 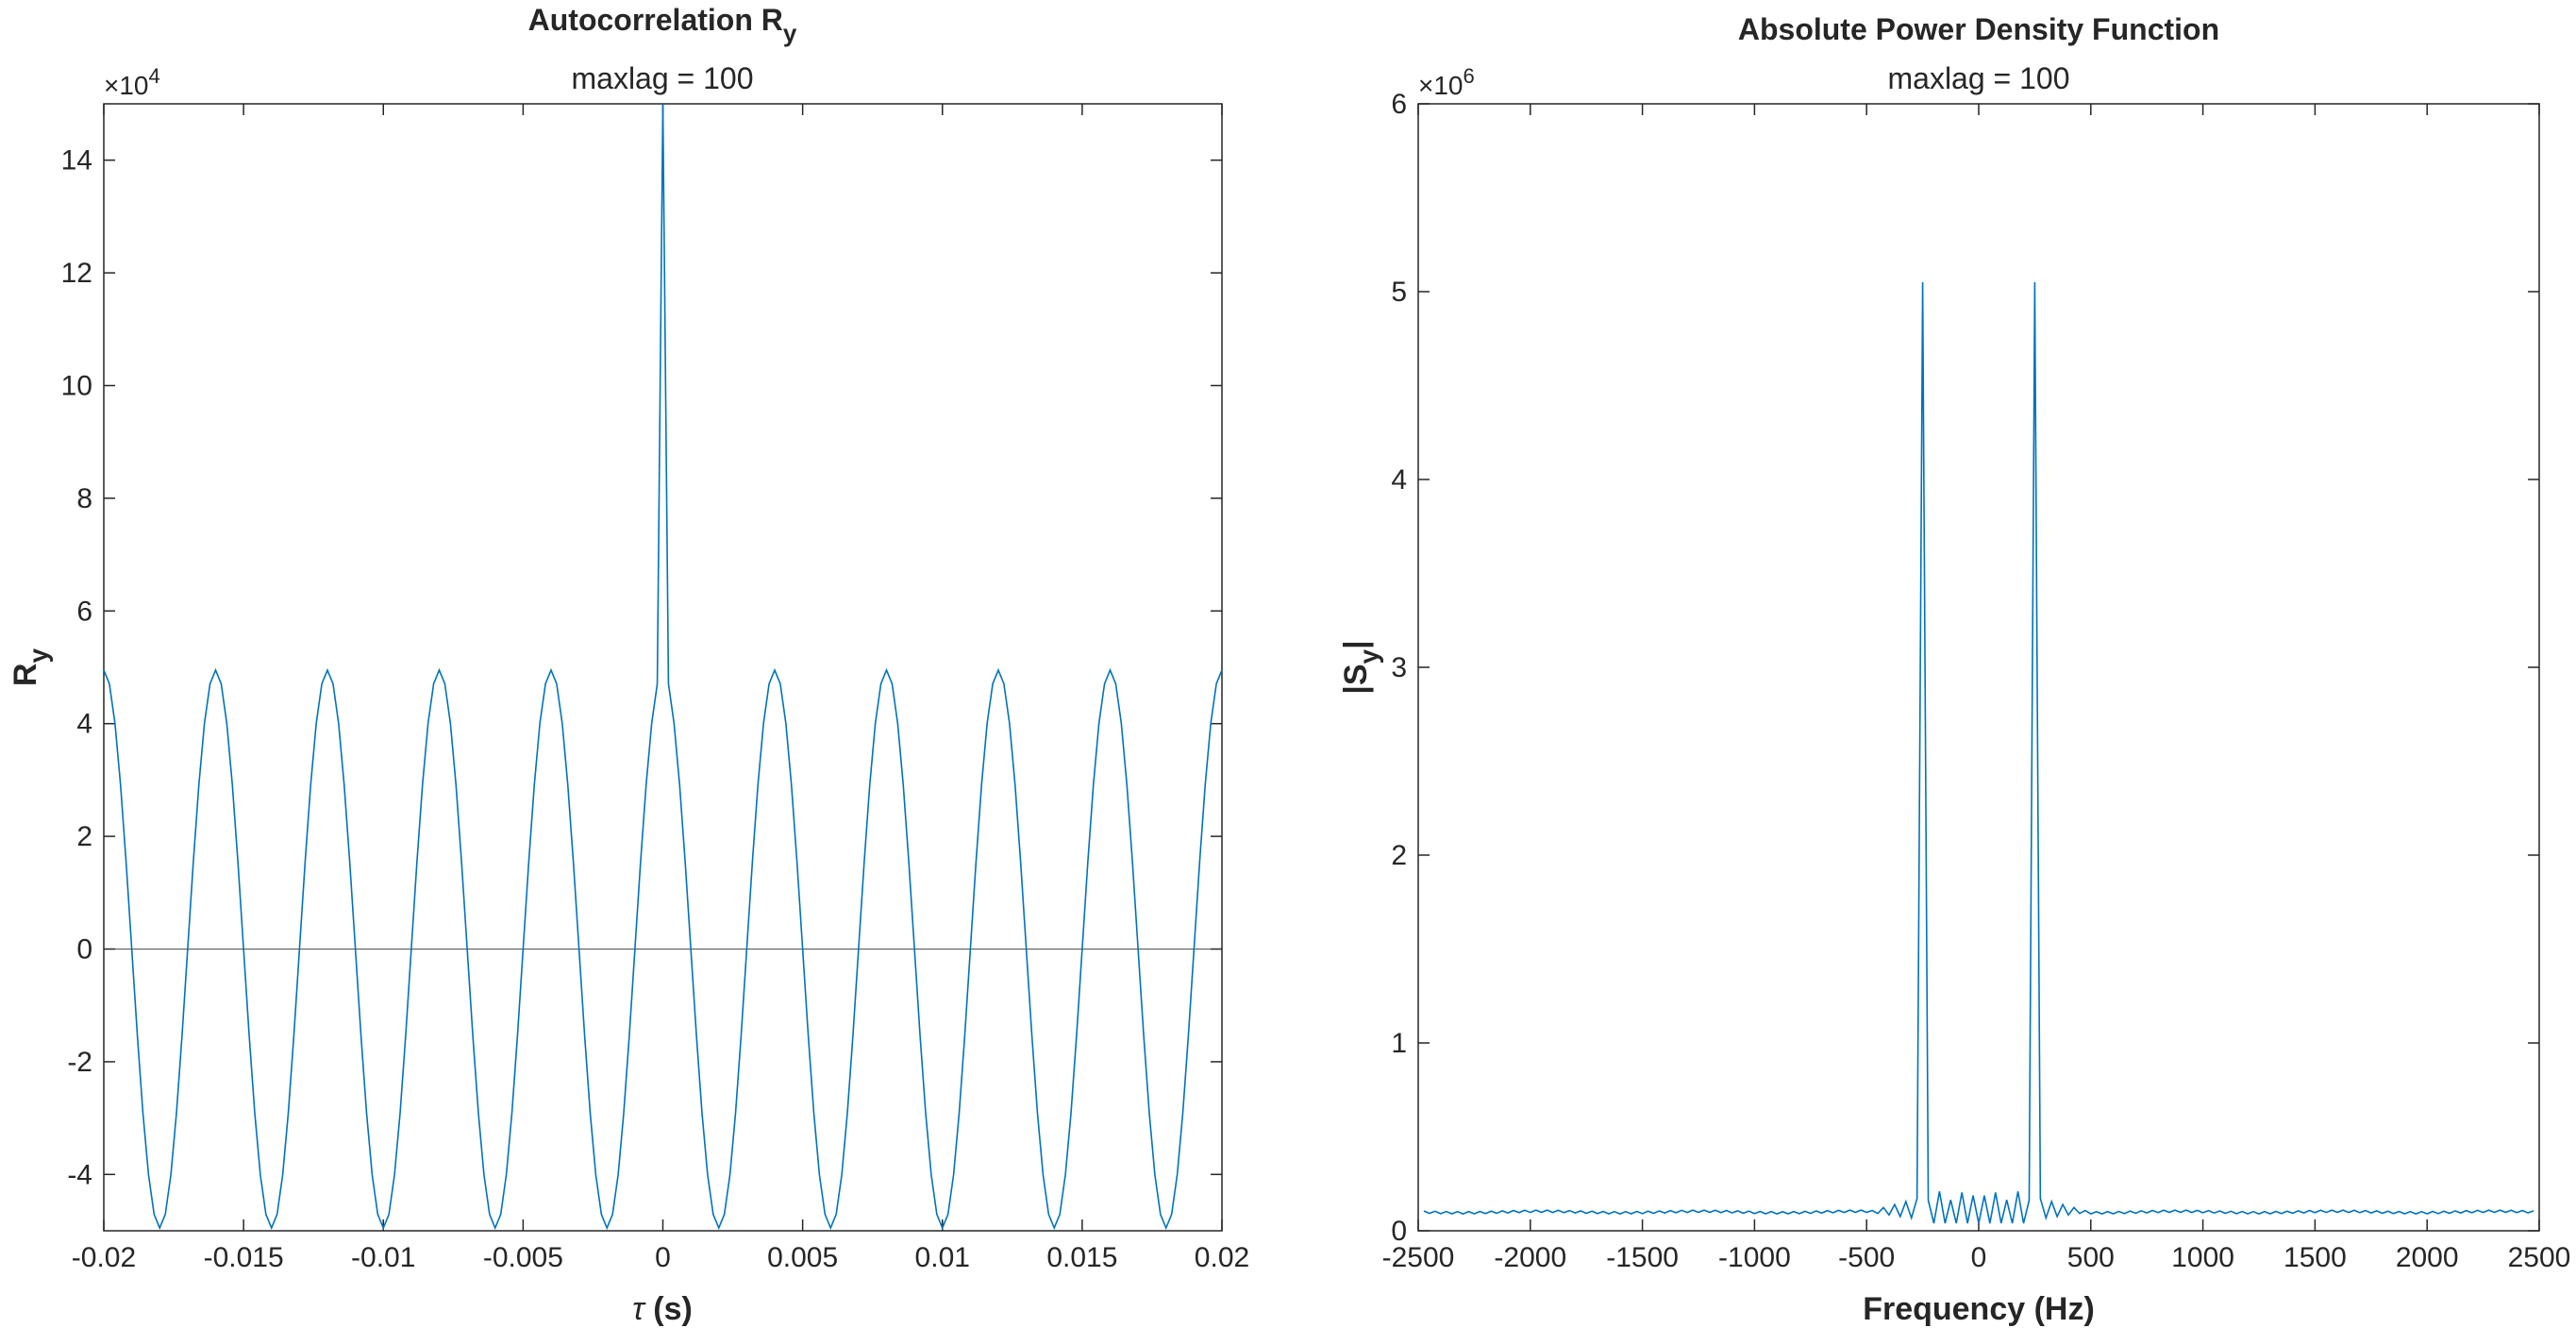 I want to click on power-density-y-tick-label: 5, so click(x=1399, y=292).